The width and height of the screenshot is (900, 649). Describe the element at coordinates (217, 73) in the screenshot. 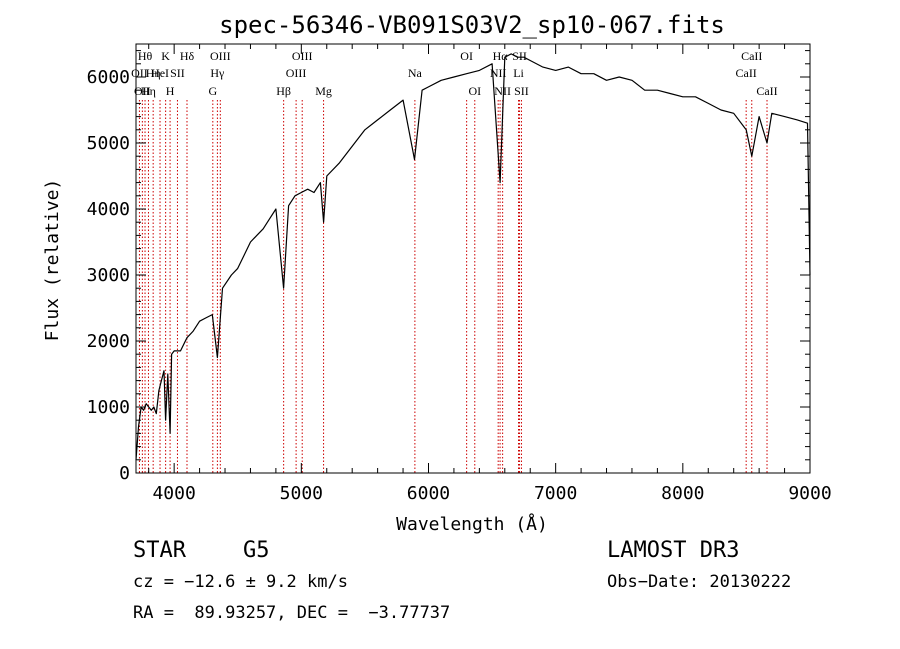

I see `spectral-line-label: Hγ` at that location.